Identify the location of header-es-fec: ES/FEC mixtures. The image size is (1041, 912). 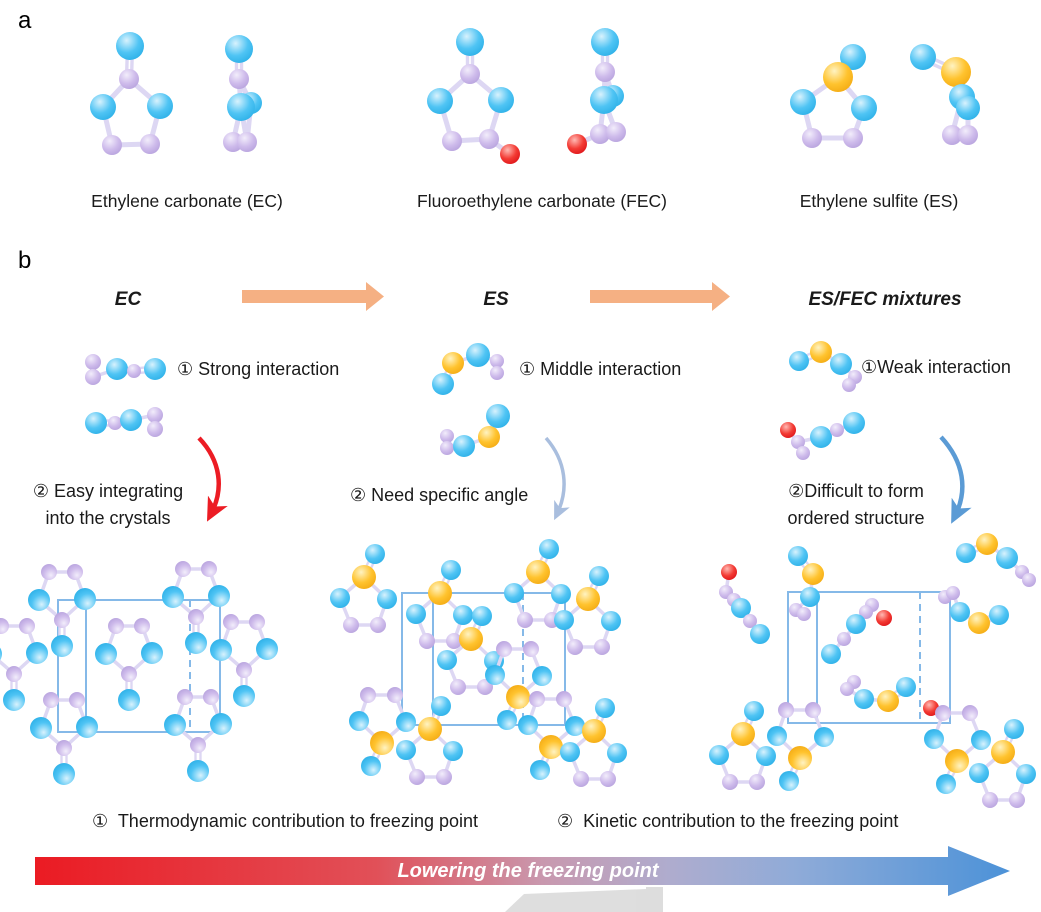
(885, 299).